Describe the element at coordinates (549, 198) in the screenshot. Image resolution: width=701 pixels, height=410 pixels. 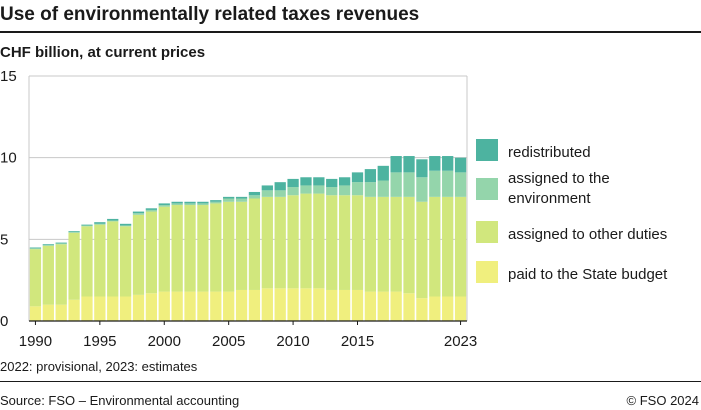
I see `legend-label: environment` at that location.